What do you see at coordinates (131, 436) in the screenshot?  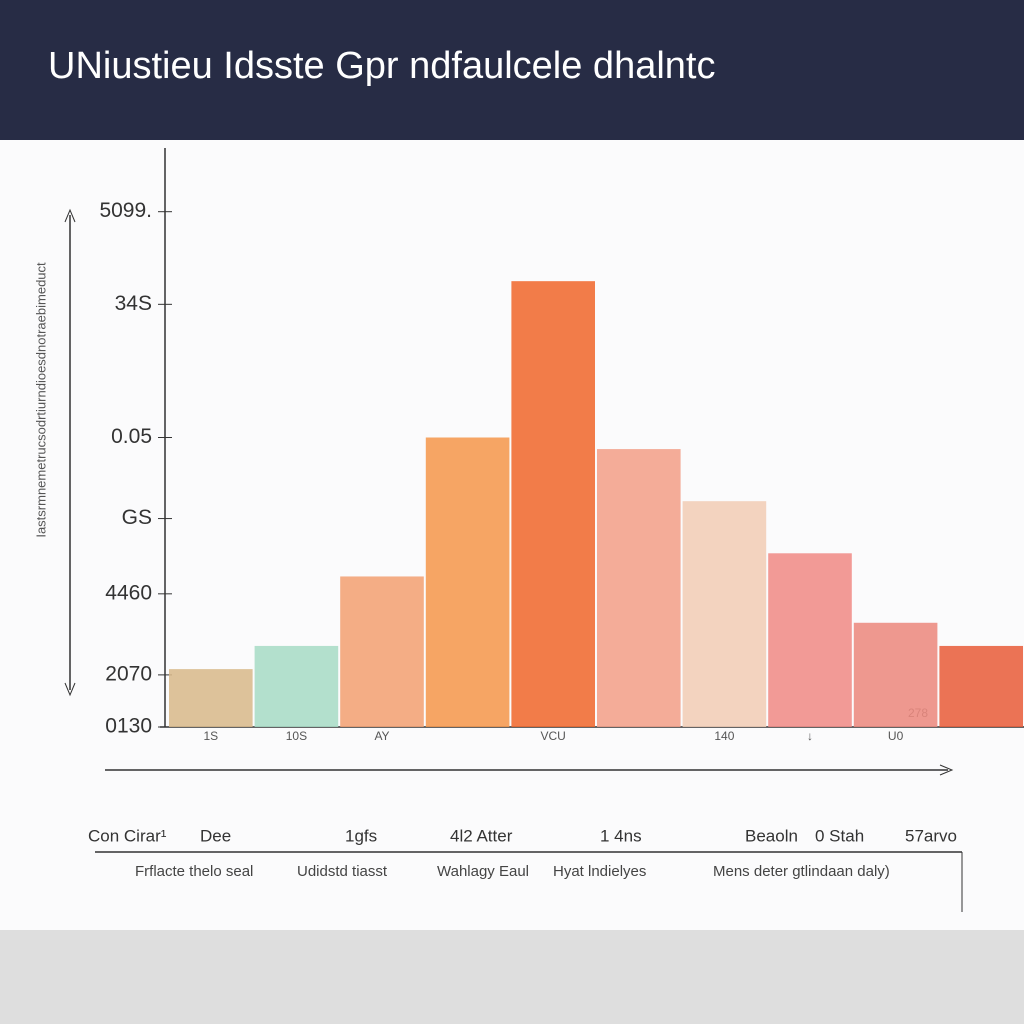 I see `y-tick-label: 0.05` at bounding box center [131, 436].